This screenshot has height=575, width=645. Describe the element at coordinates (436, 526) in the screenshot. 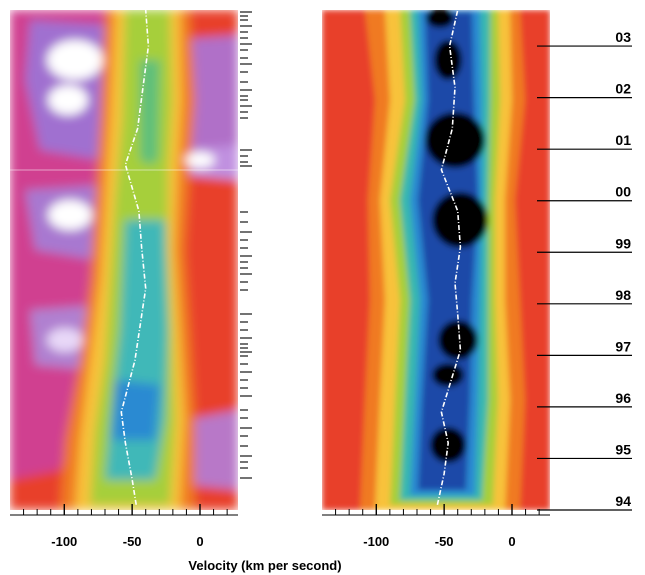

I see `right-x-axis: -100 -50 0` at that location.